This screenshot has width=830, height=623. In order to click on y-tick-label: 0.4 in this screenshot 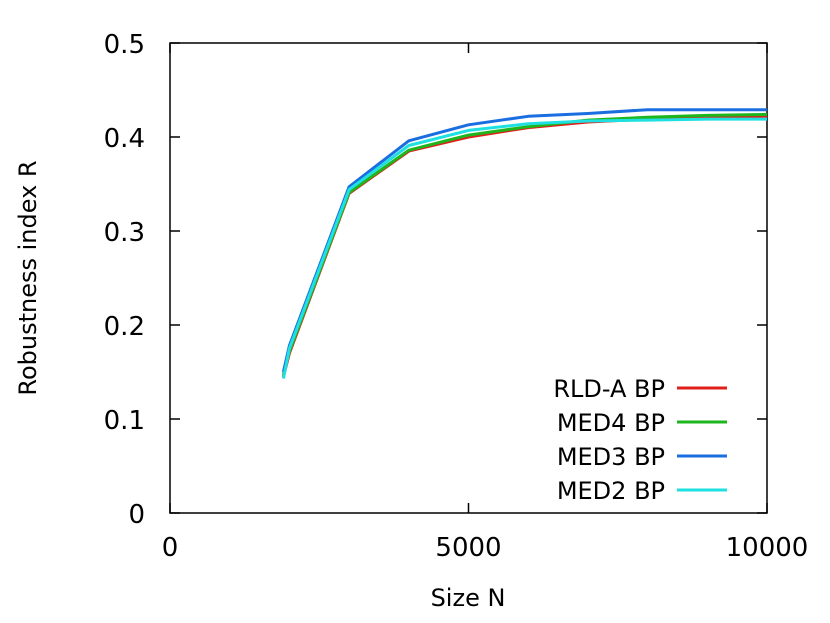, I will do `click(124, 139)`.